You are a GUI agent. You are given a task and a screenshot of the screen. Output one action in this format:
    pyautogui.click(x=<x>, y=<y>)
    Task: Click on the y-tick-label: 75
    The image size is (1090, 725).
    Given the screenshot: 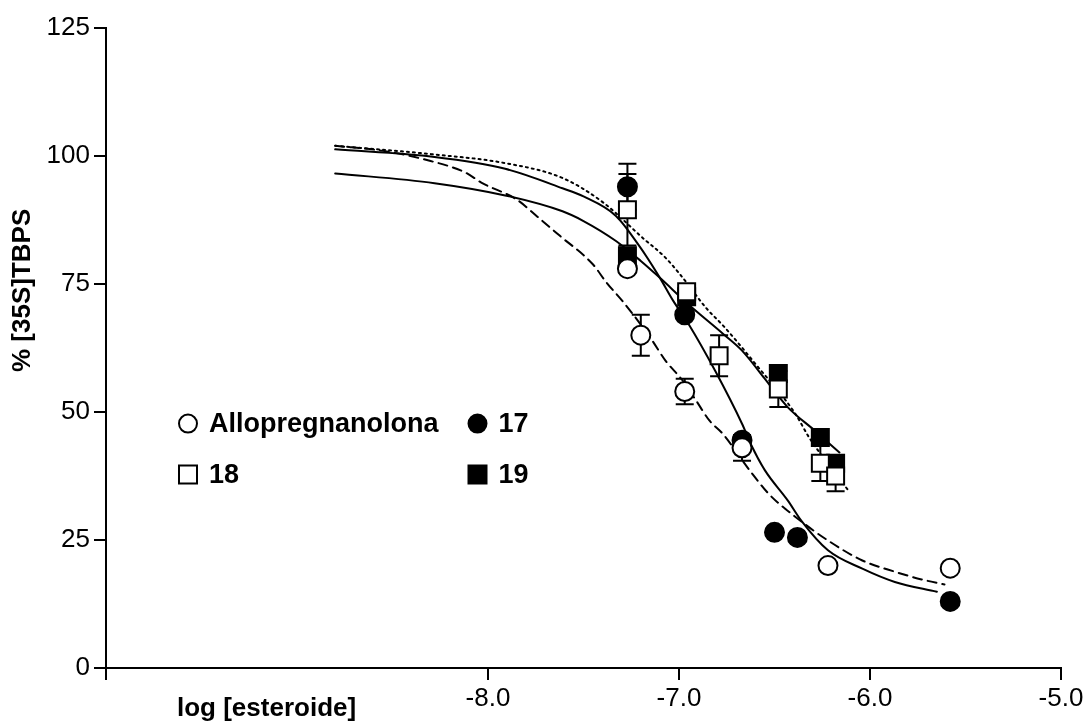 What is the action you would take?
    pyautogui.click(x=75, y=282)
    